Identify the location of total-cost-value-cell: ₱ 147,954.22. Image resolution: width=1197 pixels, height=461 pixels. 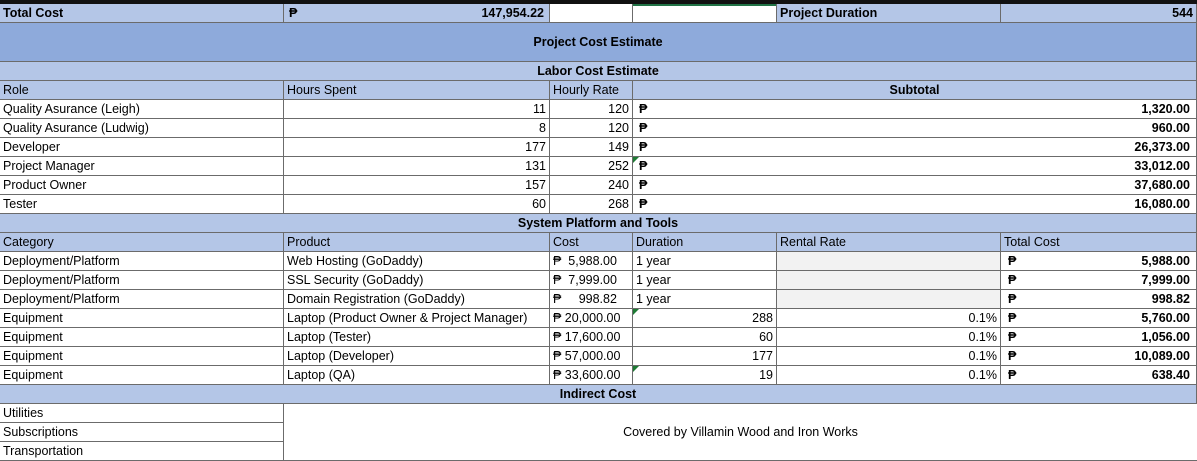
(417, 13).